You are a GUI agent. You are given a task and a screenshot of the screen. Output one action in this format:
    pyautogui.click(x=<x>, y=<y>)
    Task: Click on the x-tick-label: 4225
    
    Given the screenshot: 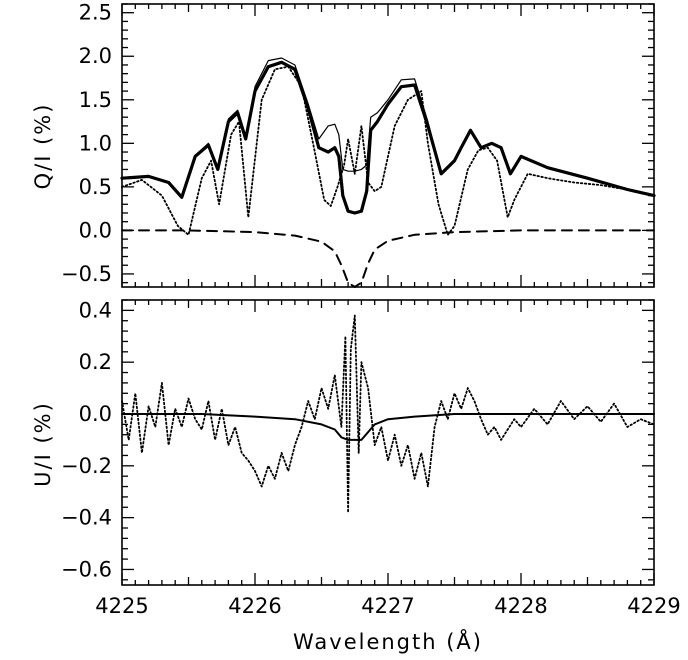 What is the action you would take?
    pyautogui.click(x=121, y=606)
    